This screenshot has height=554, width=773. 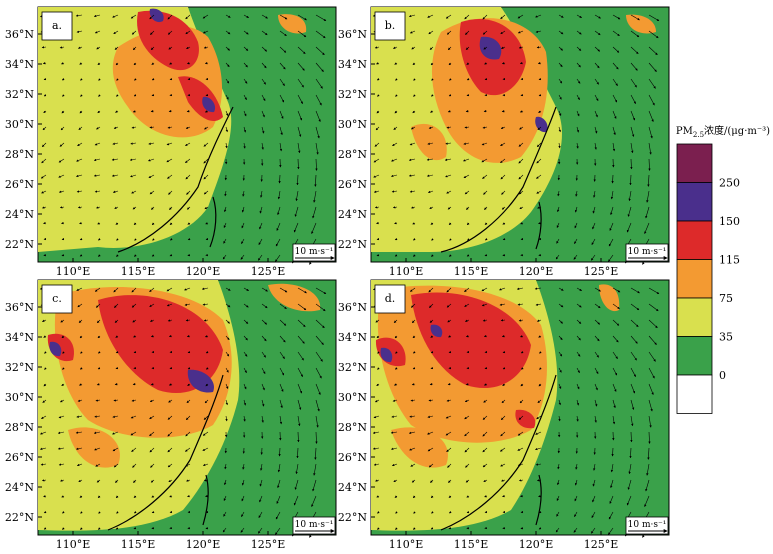 What do you see at coordinates (57, 25) in the screenshot?
I see `panel-label: a.` at bounding box center [57, 25].